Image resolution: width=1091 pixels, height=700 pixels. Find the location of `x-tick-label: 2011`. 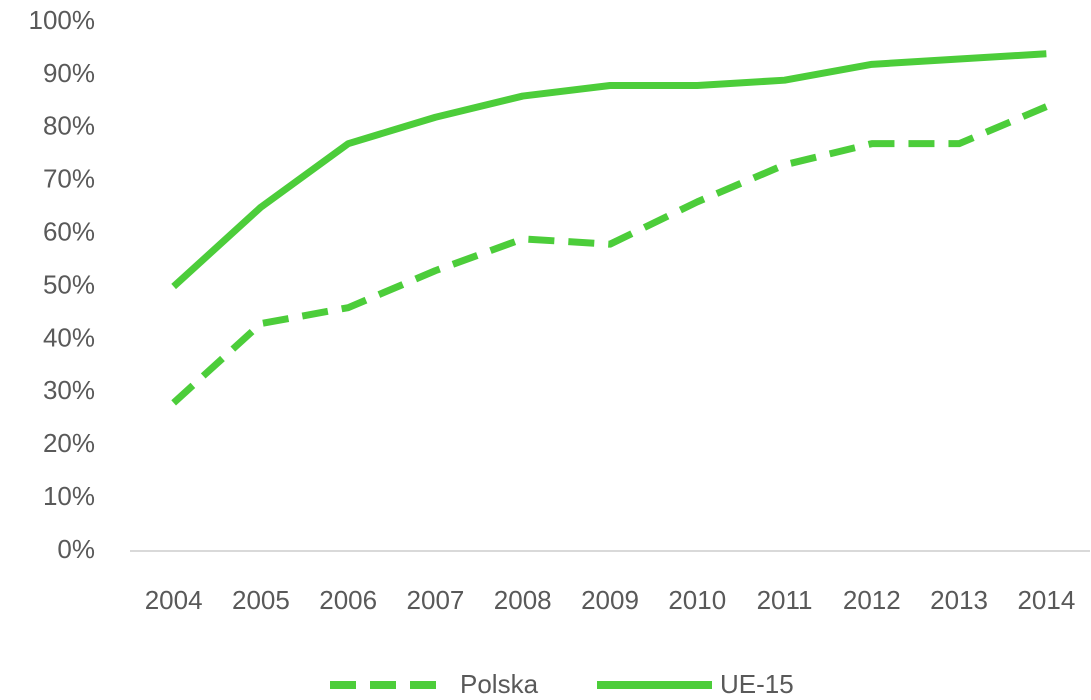

x-tick-label: 2011 is located at coordinates (785, 600).